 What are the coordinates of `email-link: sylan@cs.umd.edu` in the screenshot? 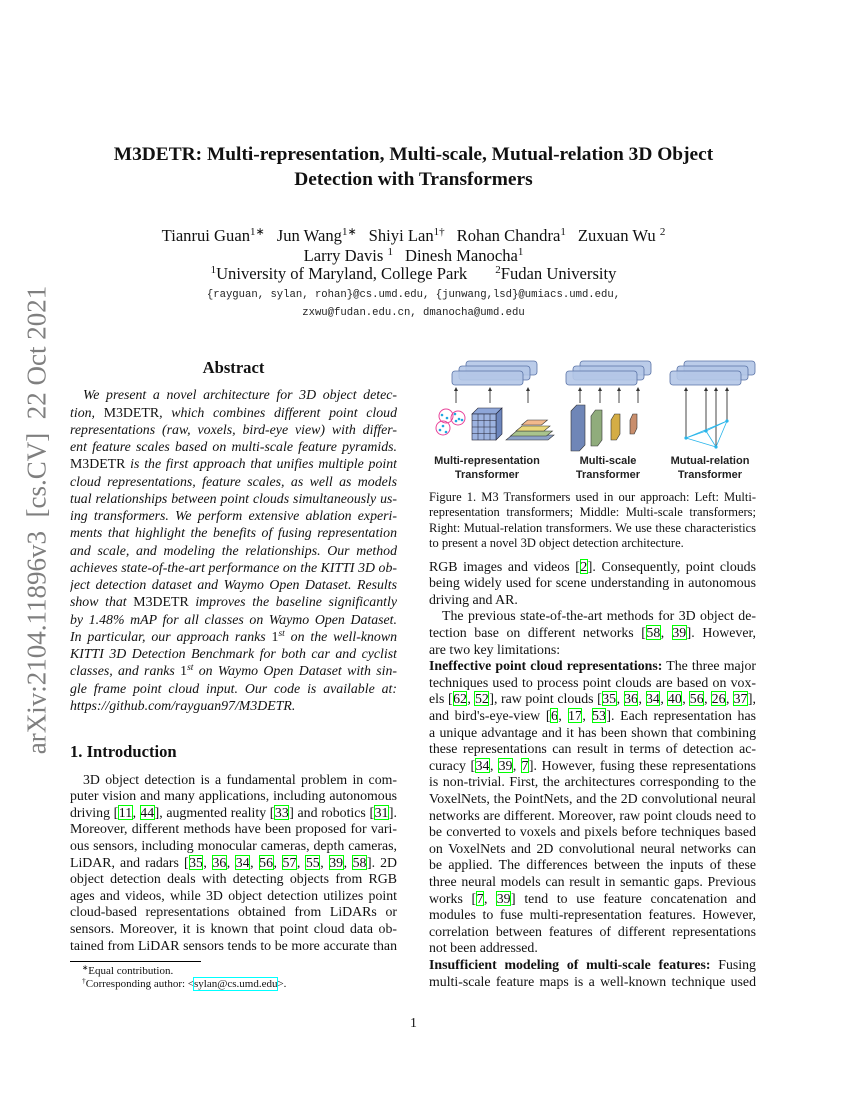 It's located at (235, 983).